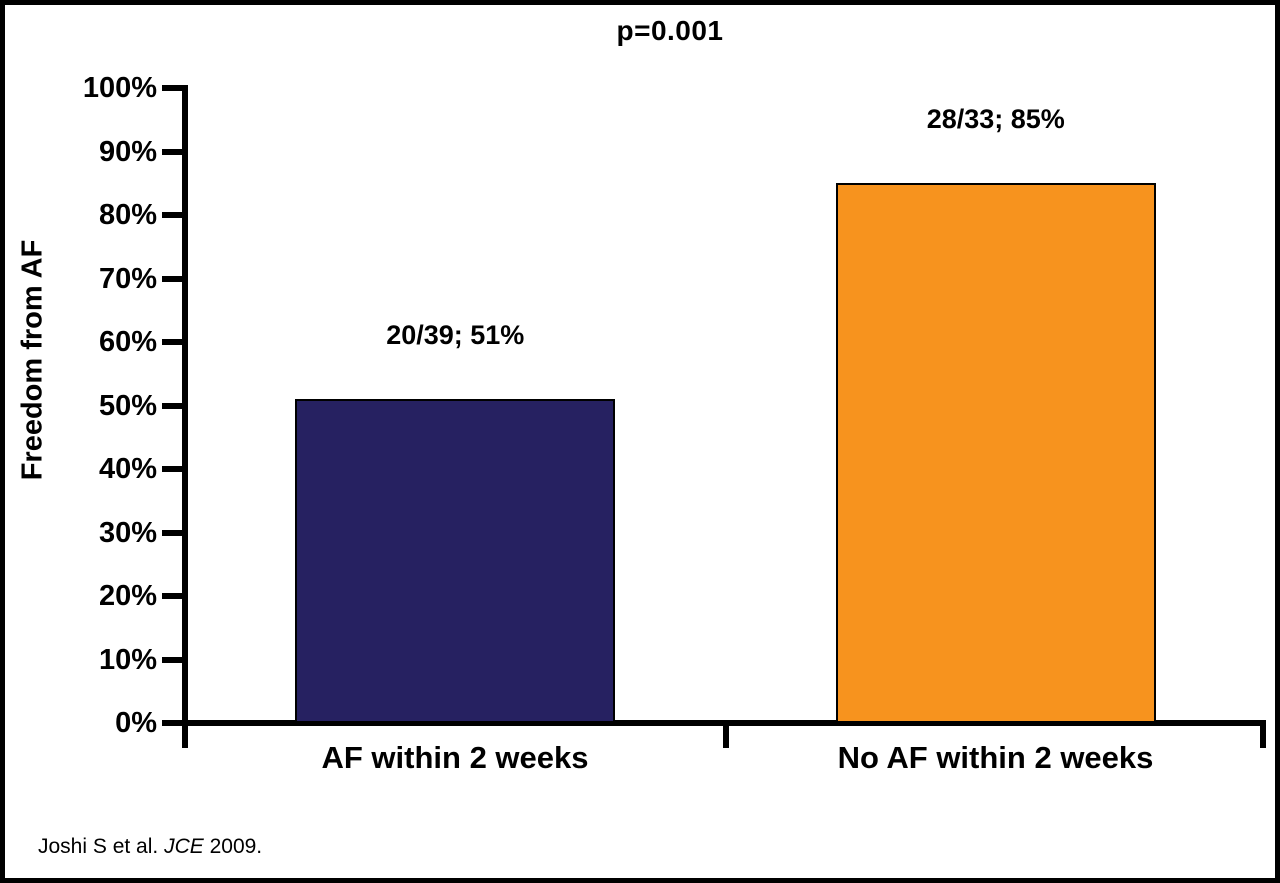 This screenshot has height=883, width=1280. I want to click on y-tick-label: 90%, so click(127, 151).